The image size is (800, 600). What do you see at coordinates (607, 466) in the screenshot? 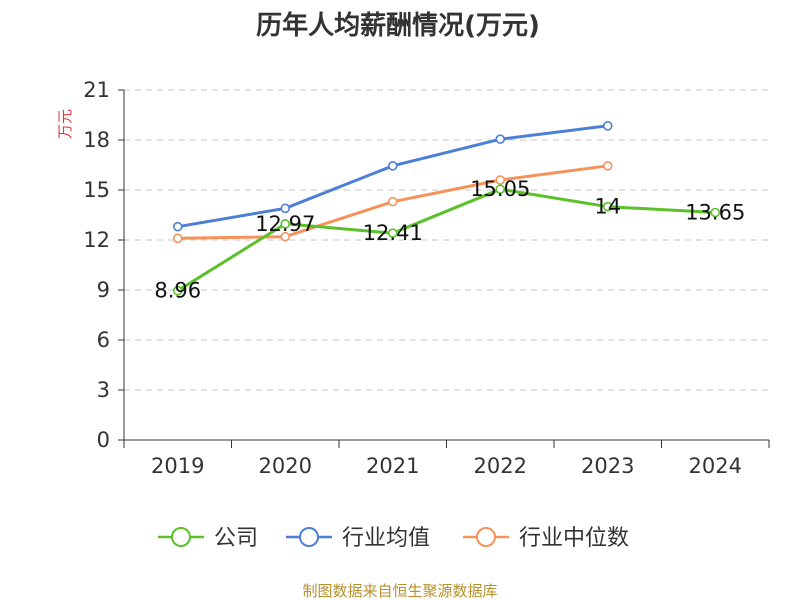
I see `x-tick-label: 2023` at bounding box center [607, 466].